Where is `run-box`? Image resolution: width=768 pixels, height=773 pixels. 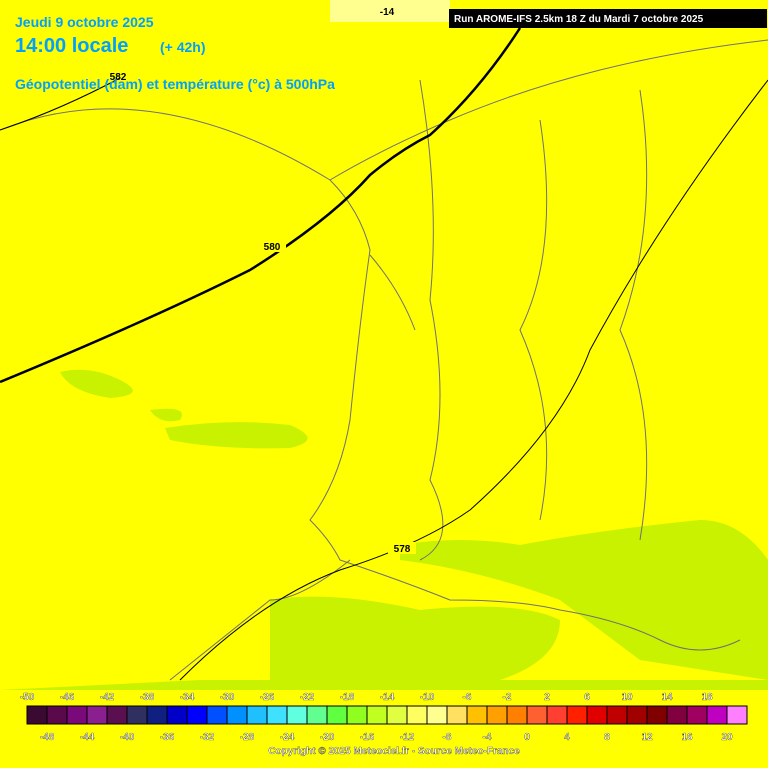 run-box is located at coordinates (608, 18).